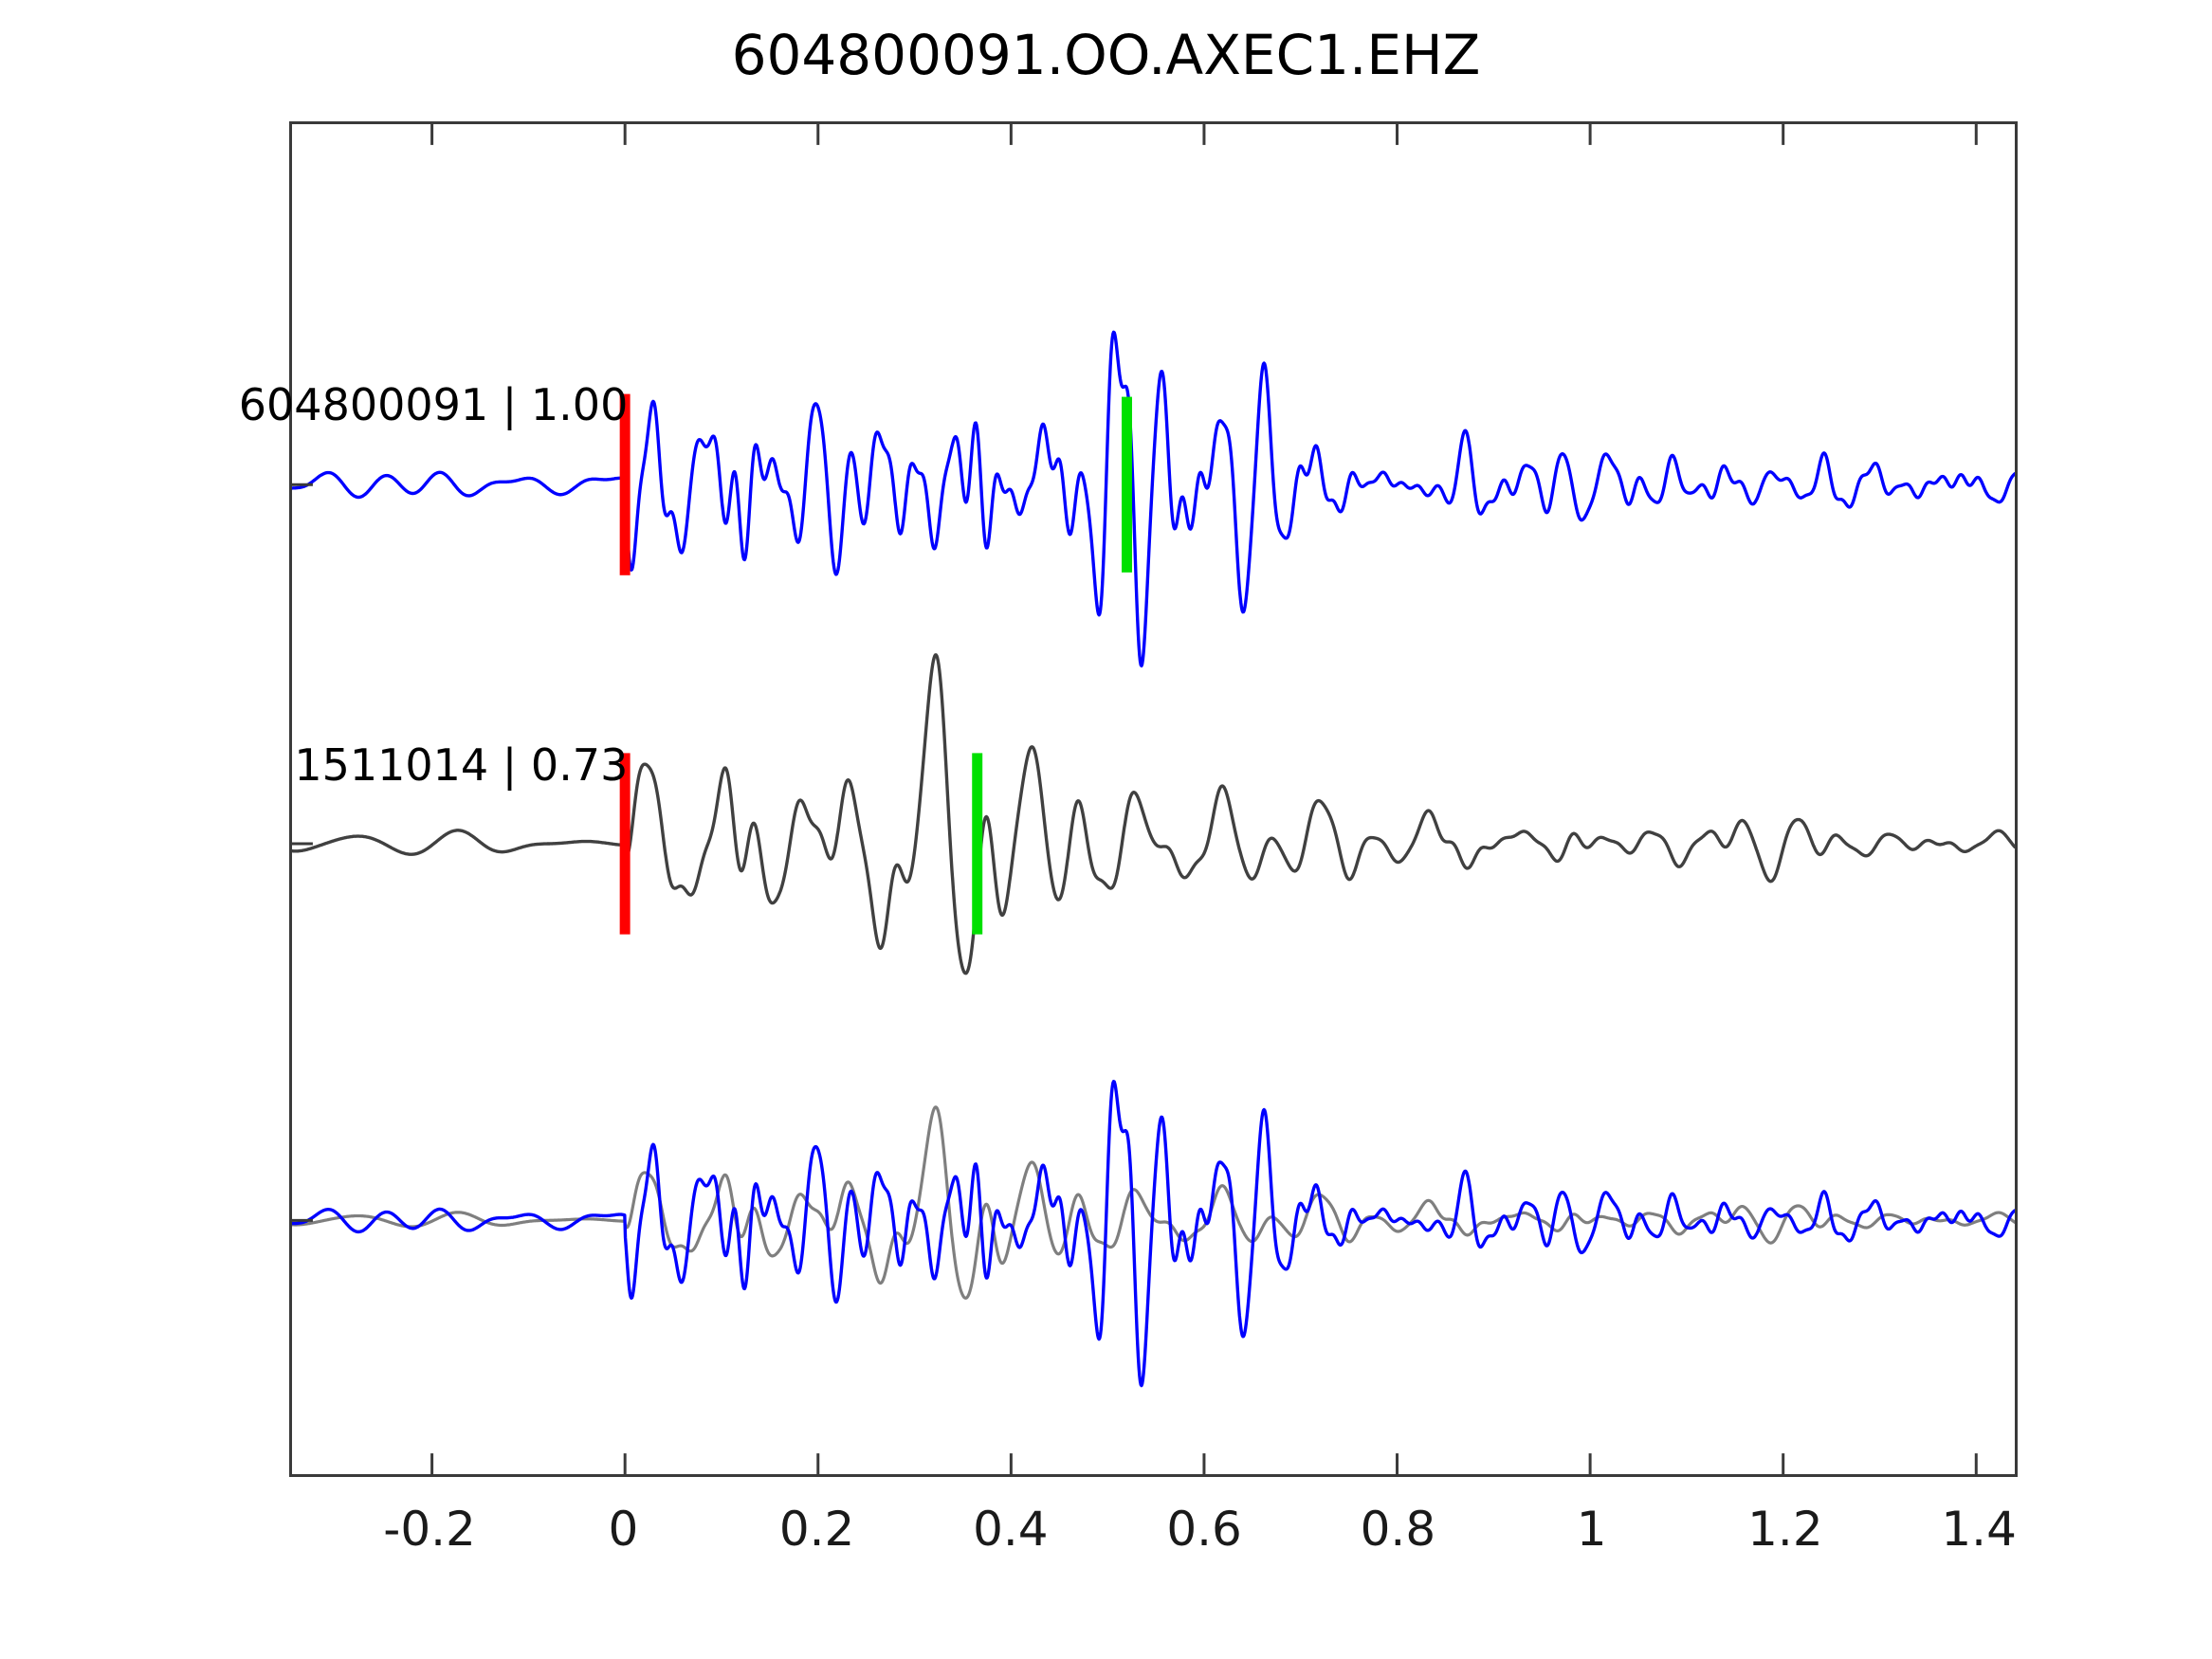 The height and width of the screenshot is (1659, 2212). What do you see at coordinates (816, 1529) in the screenshot?
I see `x-tick-label: 0.2` at bounding box center [816, 1529].